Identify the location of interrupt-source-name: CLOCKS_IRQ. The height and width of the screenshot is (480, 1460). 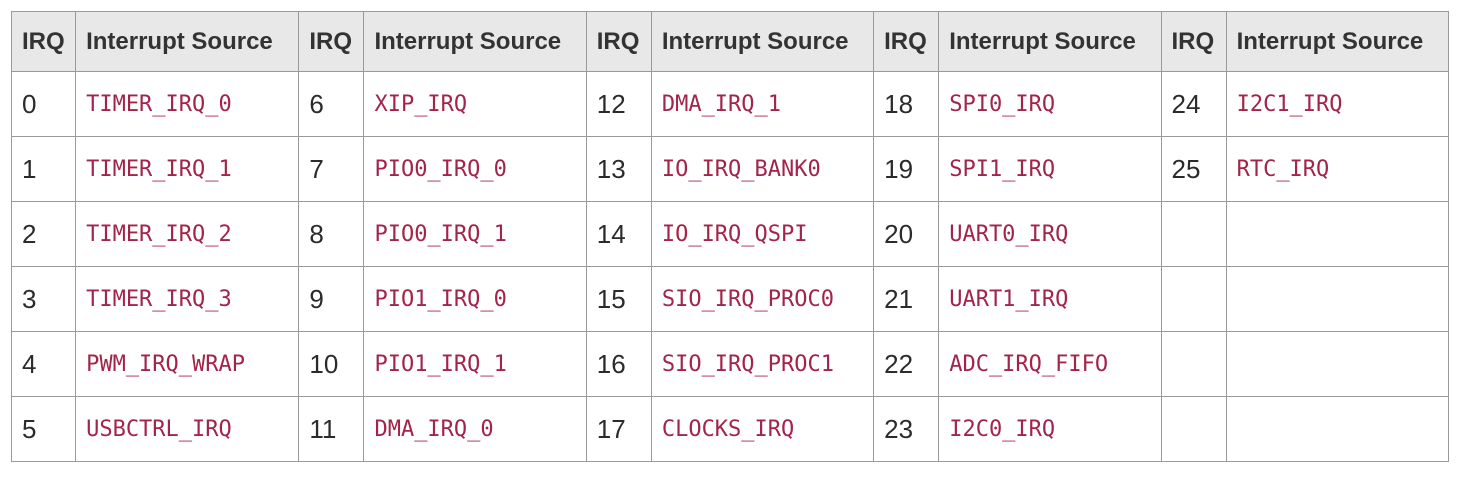
(728, 429).